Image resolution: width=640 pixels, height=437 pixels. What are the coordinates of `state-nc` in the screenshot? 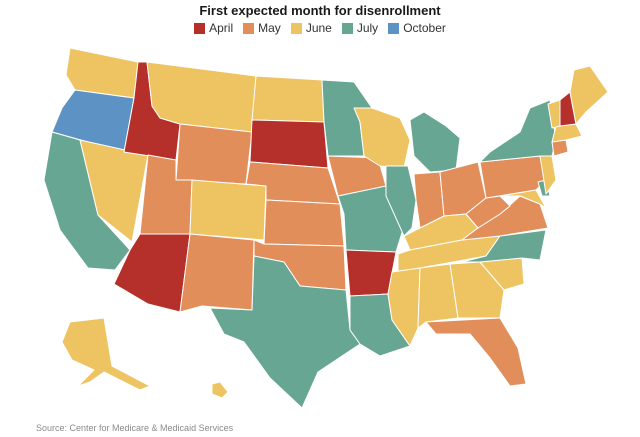 It's located at (504, 246).